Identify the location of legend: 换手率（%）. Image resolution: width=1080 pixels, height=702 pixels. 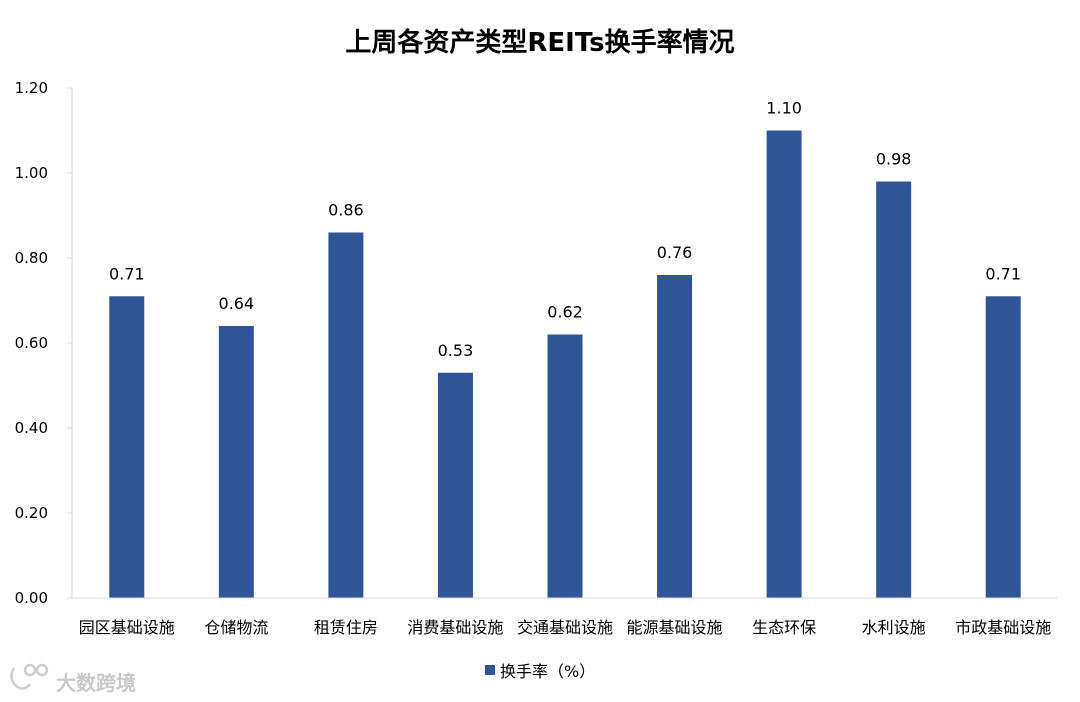
(540, 671).